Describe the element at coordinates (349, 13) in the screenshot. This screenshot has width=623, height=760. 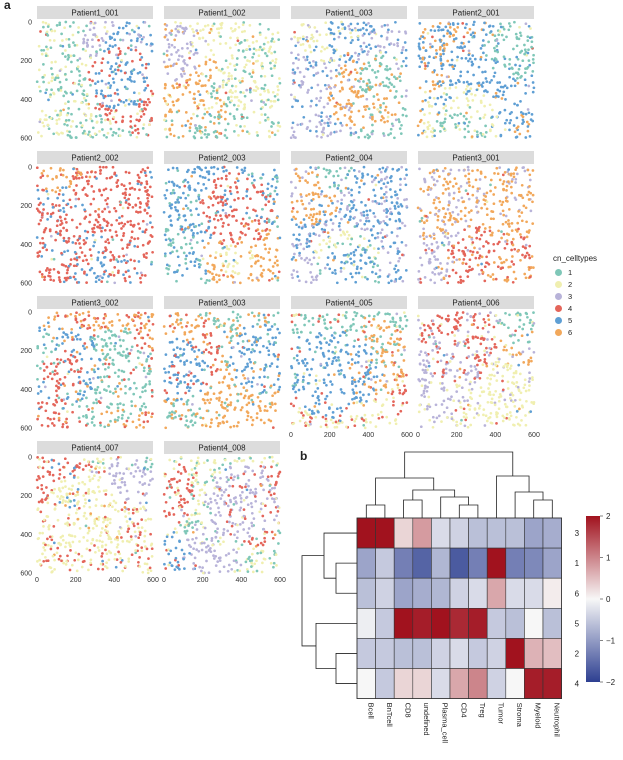
I see `panel-title: Patient1_003` at that location.